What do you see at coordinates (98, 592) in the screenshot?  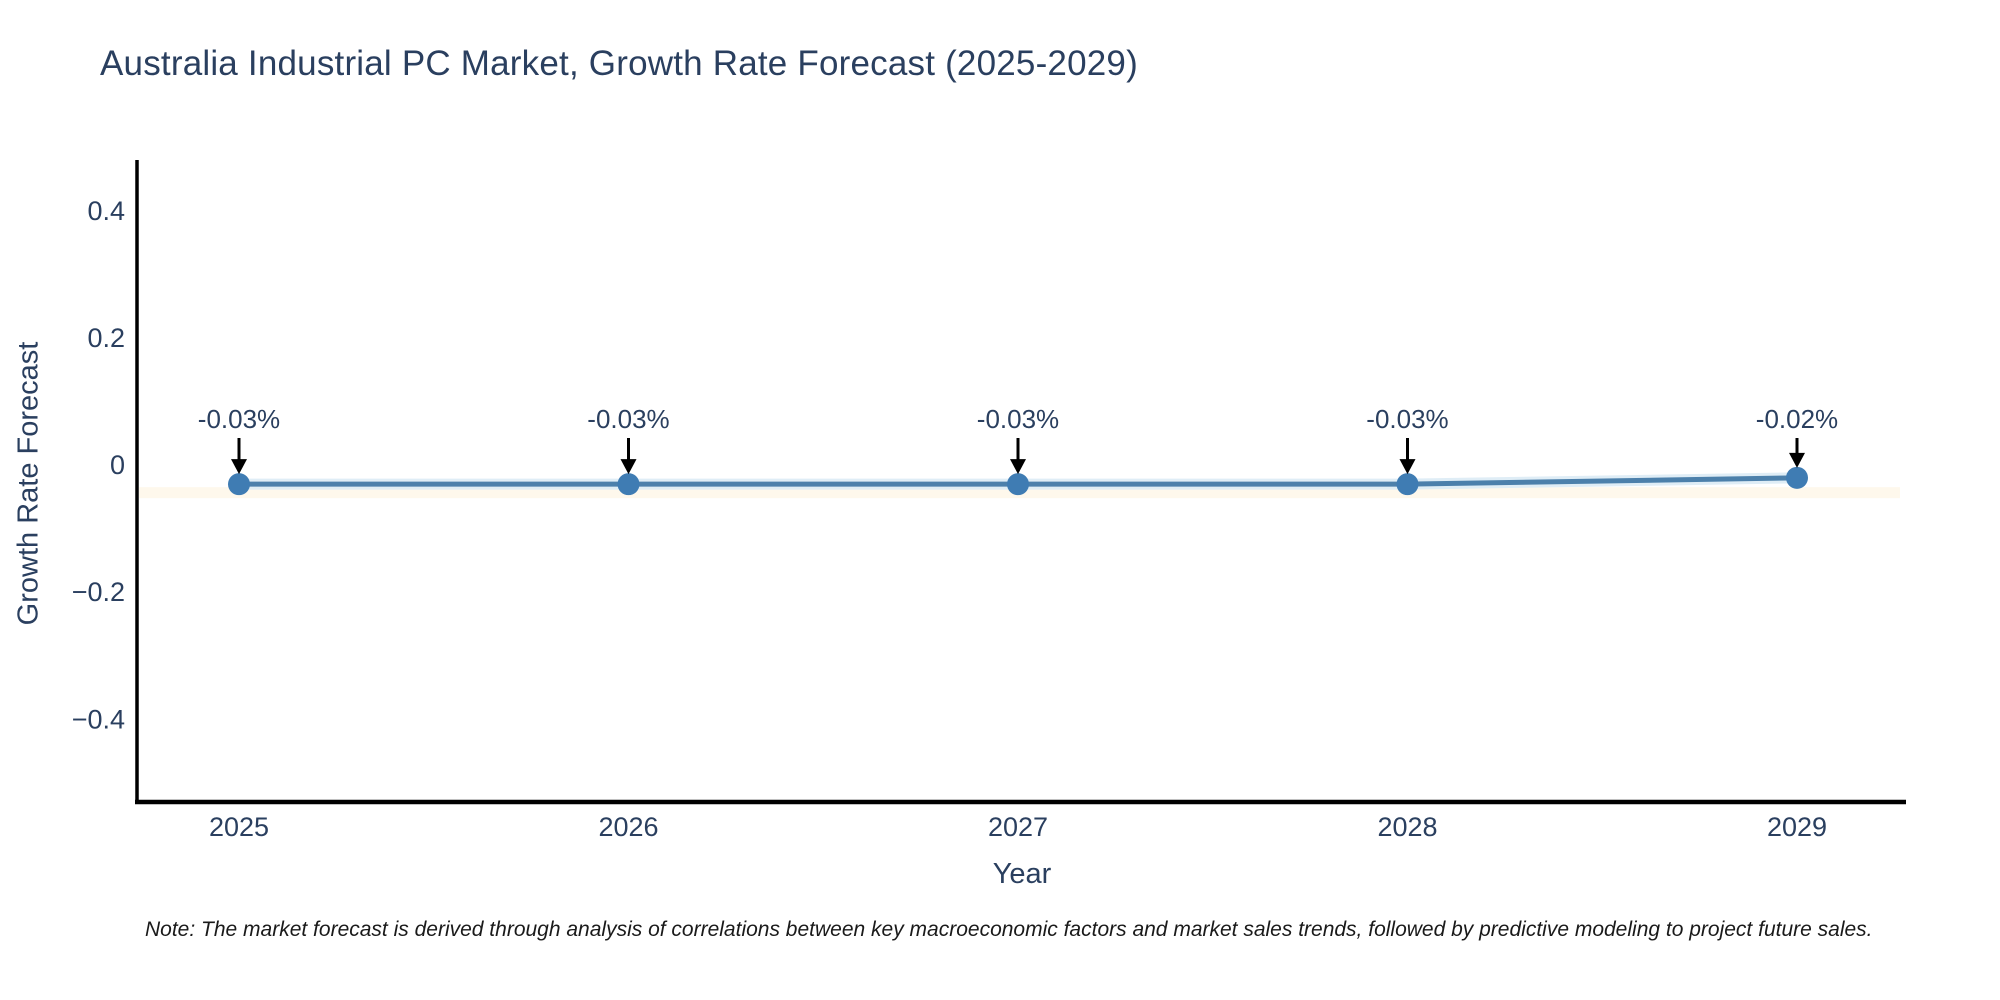 I see `y-tick-label: −0.2` at bounding box center [98, 592].